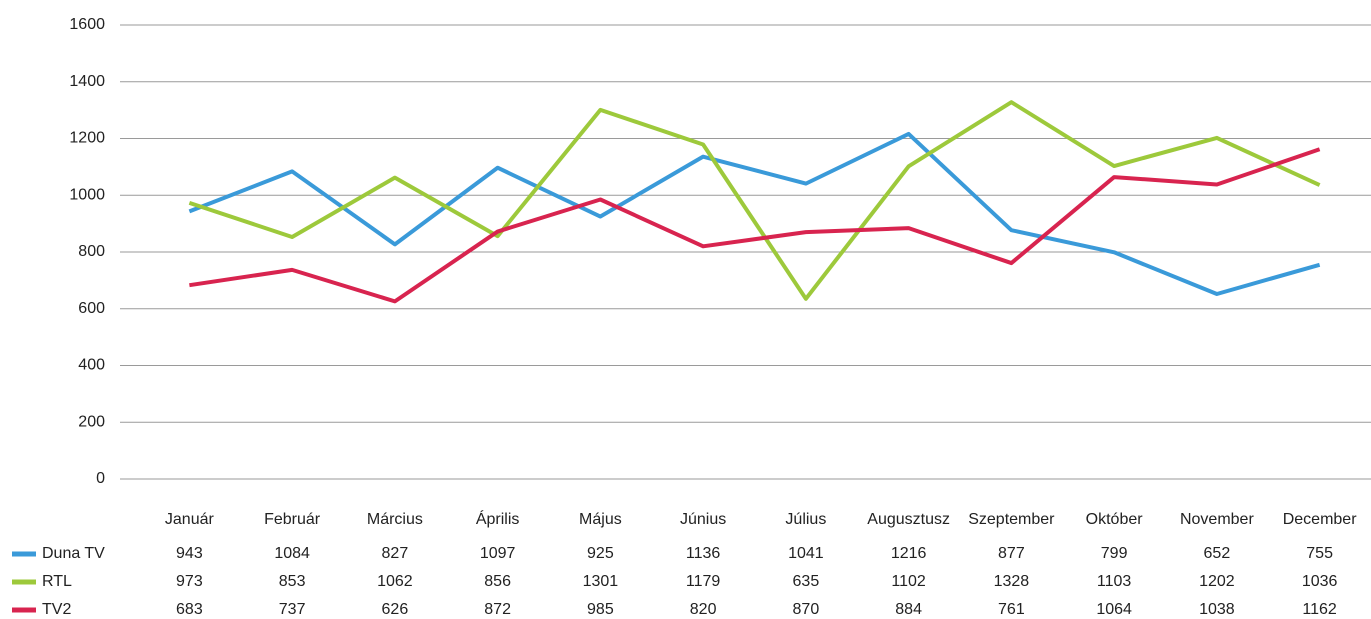 The image size is (1371, 619). Describe the element at coordinates (91, 421) in the screenshot. I see `y-tick-label: 200` at that location.